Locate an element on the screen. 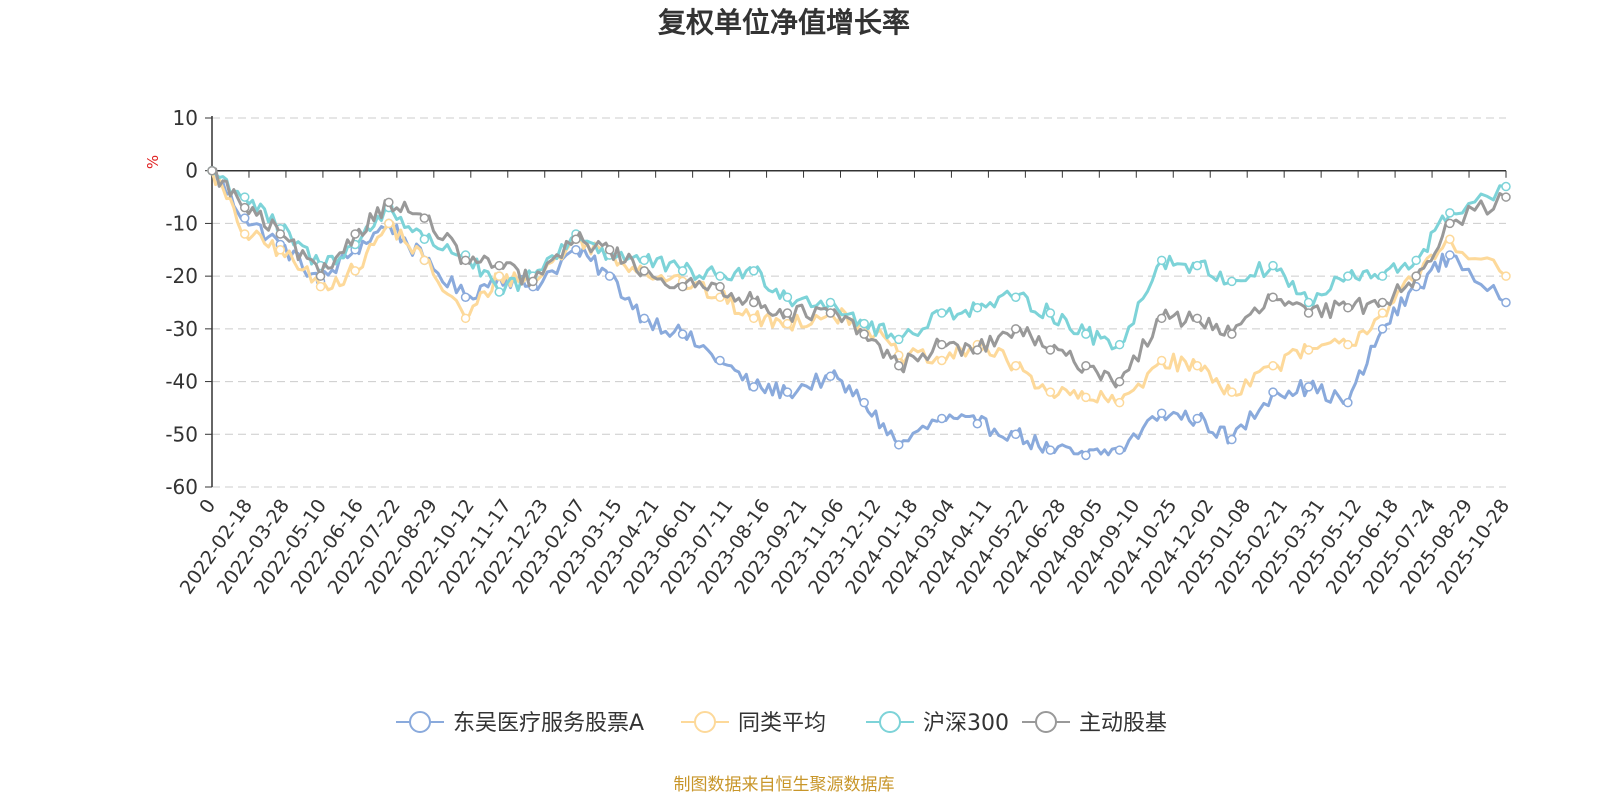 This screenshot has height=800, width=1600. y-tick-label: -30 is located at coordinates (181, 329).